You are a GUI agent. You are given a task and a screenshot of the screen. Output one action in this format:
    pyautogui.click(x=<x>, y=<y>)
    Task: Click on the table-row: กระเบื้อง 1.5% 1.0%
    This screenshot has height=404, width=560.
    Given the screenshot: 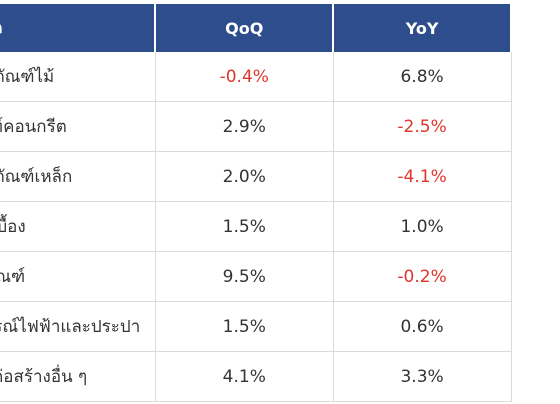 What is the action you would take?
    pyautogui.click(x=256, y=226)
    